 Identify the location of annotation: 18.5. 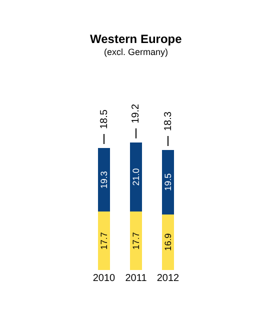
(104, 119).